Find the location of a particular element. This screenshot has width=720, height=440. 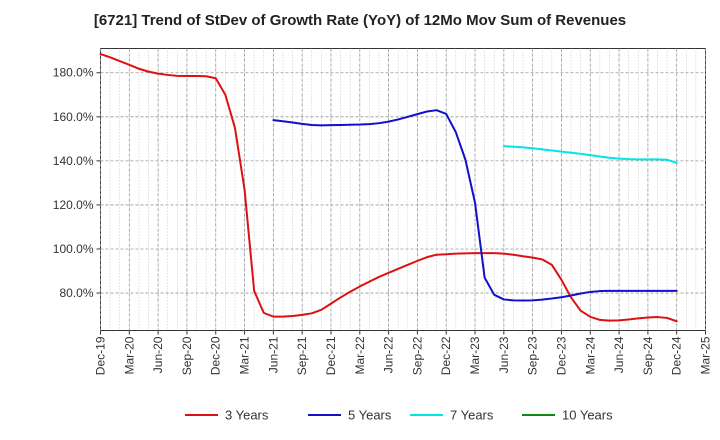

x-tick-label: Sep-24 is located at coordinates (648, 355).